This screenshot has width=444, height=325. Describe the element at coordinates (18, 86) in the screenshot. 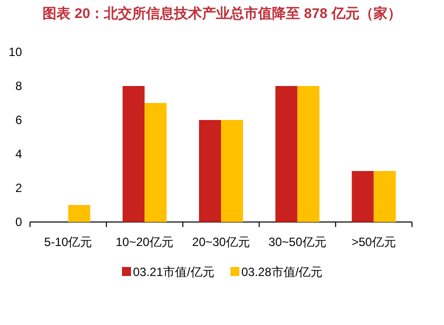

I see `y-tick-label: 8` at that location.